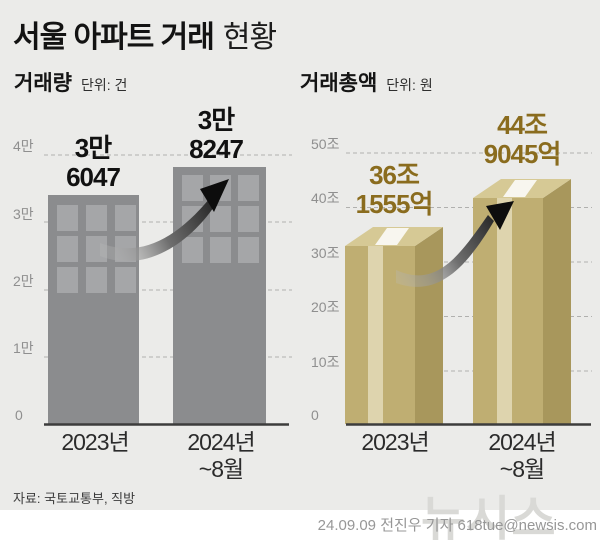  I want to click on value-line: 1555억, so click(394, 204).